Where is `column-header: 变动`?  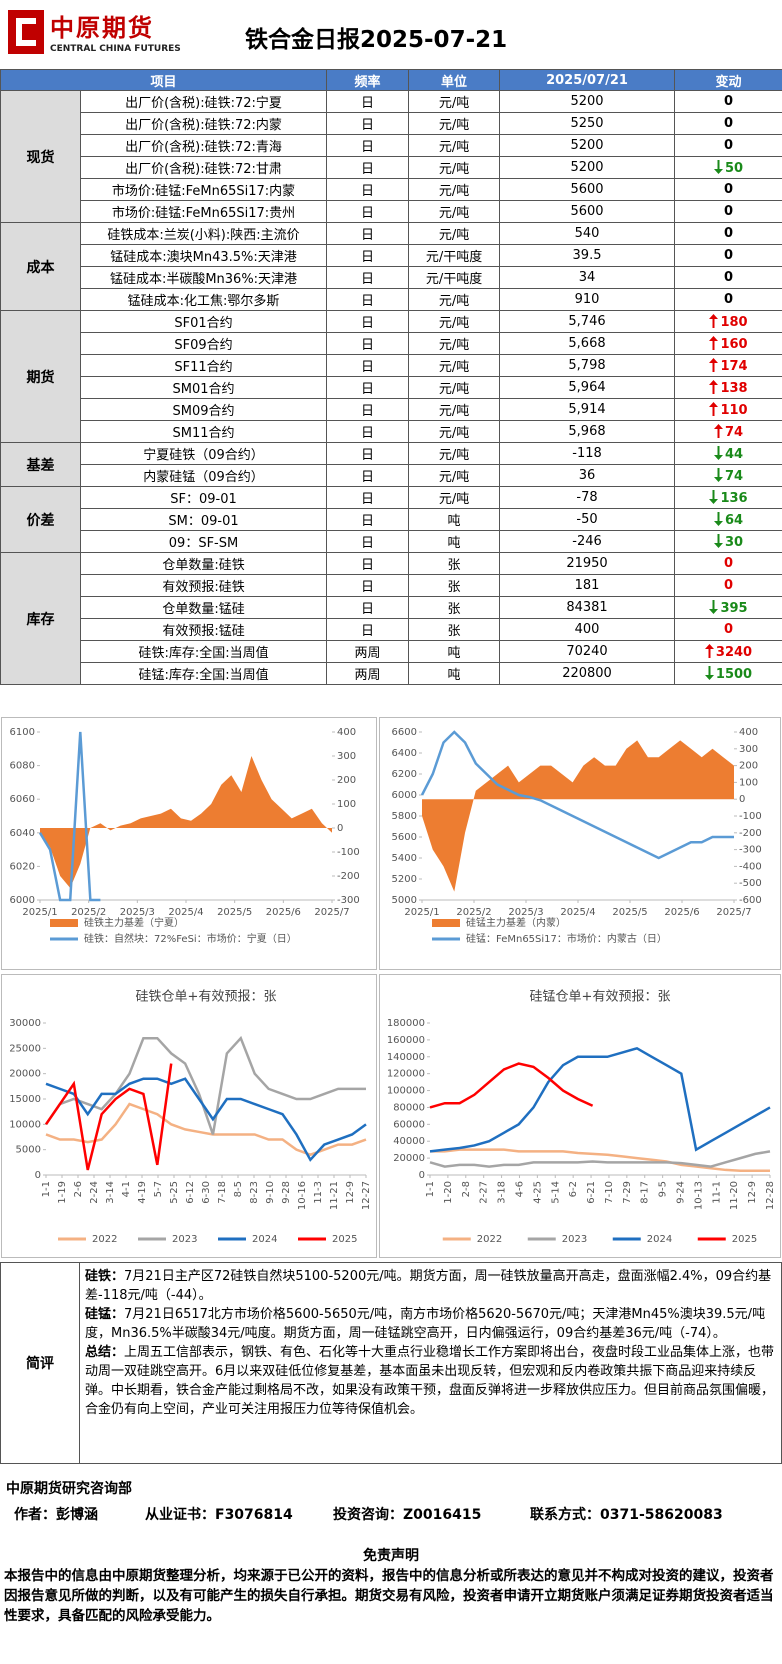 column-header: 变动 is located at coordinates (728, 80).